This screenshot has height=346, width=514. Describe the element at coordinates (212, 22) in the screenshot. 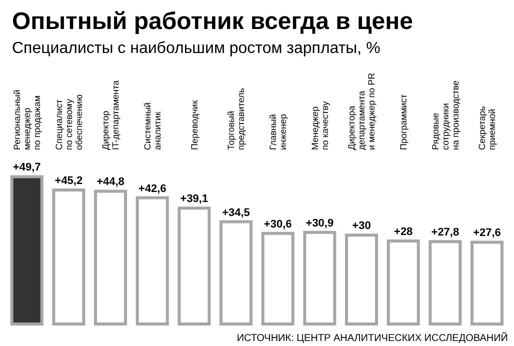

I see `chart-title: Опытный работник всегда в цене` at that location.